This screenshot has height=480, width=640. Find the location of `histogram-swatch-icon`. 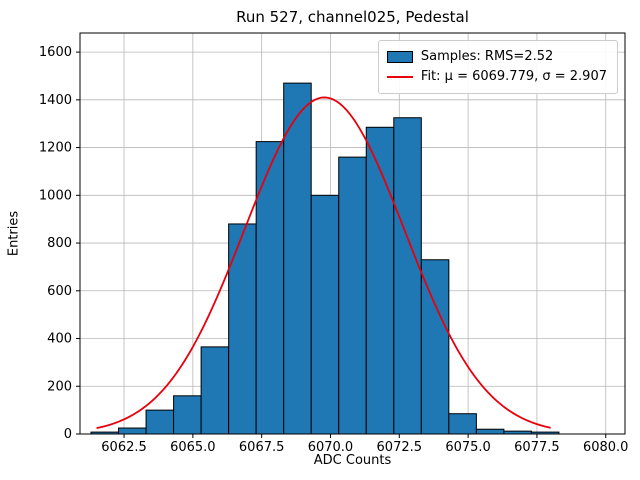

histogram-swatch-icon is located at coordinates (399, 57).